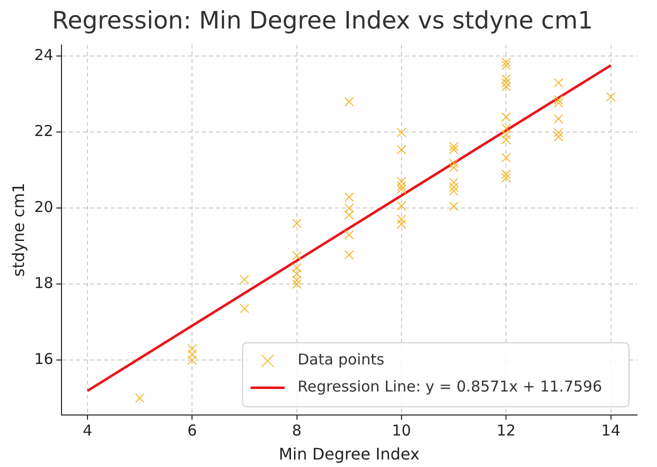  Describe the element at coordinates (44, 359) in the screenshot. I see `y-tick-label: 16` at that location.